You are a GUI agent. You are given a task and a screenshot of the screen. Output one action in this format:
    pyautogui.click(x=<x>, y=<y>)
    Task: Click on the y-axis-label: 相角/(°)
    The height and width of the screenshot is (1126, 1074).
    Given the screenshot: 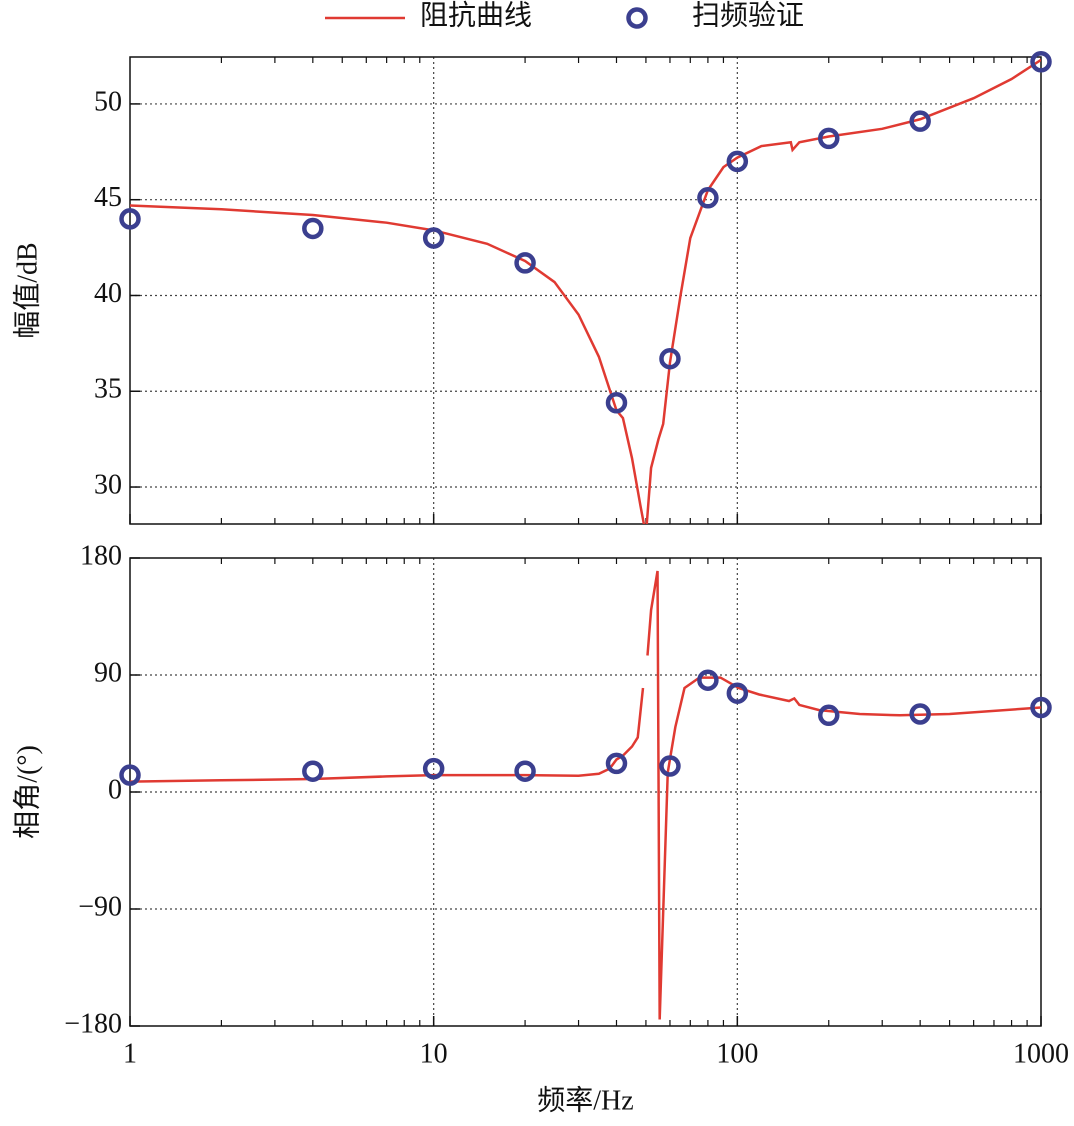 What is the action you would take?
    pyautogui.click(x=27, y=792)
    